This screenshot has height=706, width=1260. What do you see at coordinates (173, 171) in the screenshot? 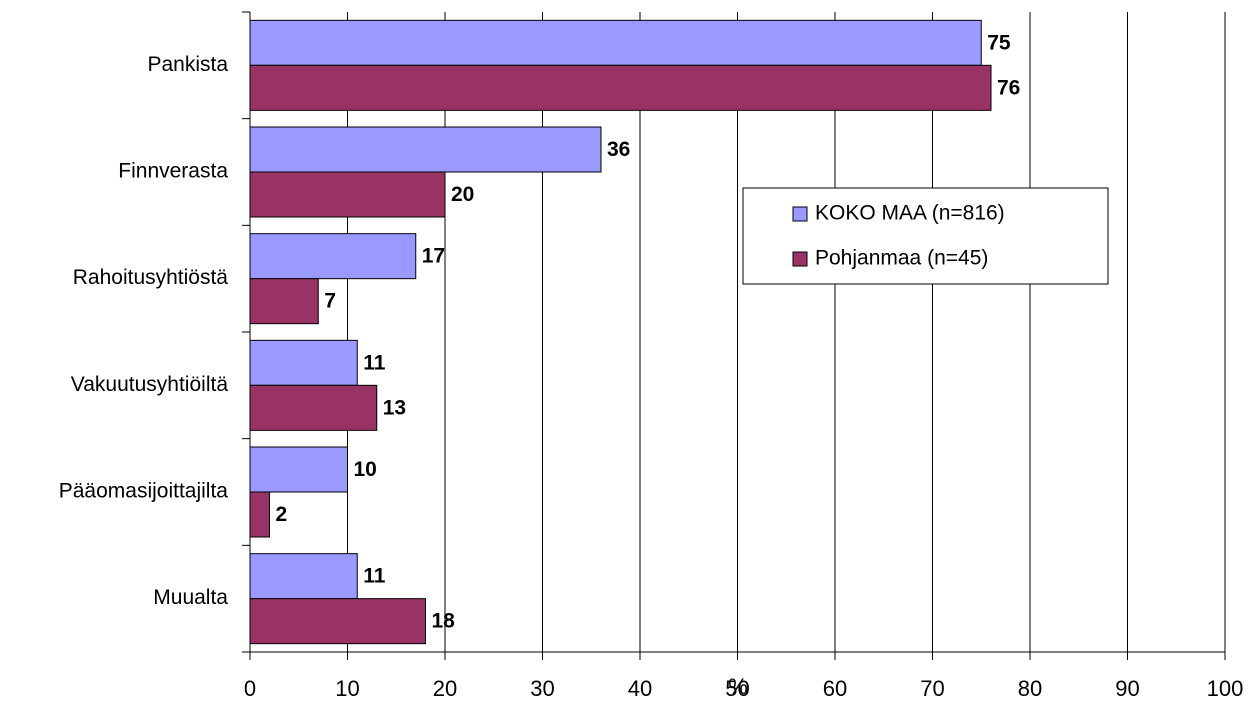
I see `y-tick-label: Finnverasta` at bounding box center [173, 171].